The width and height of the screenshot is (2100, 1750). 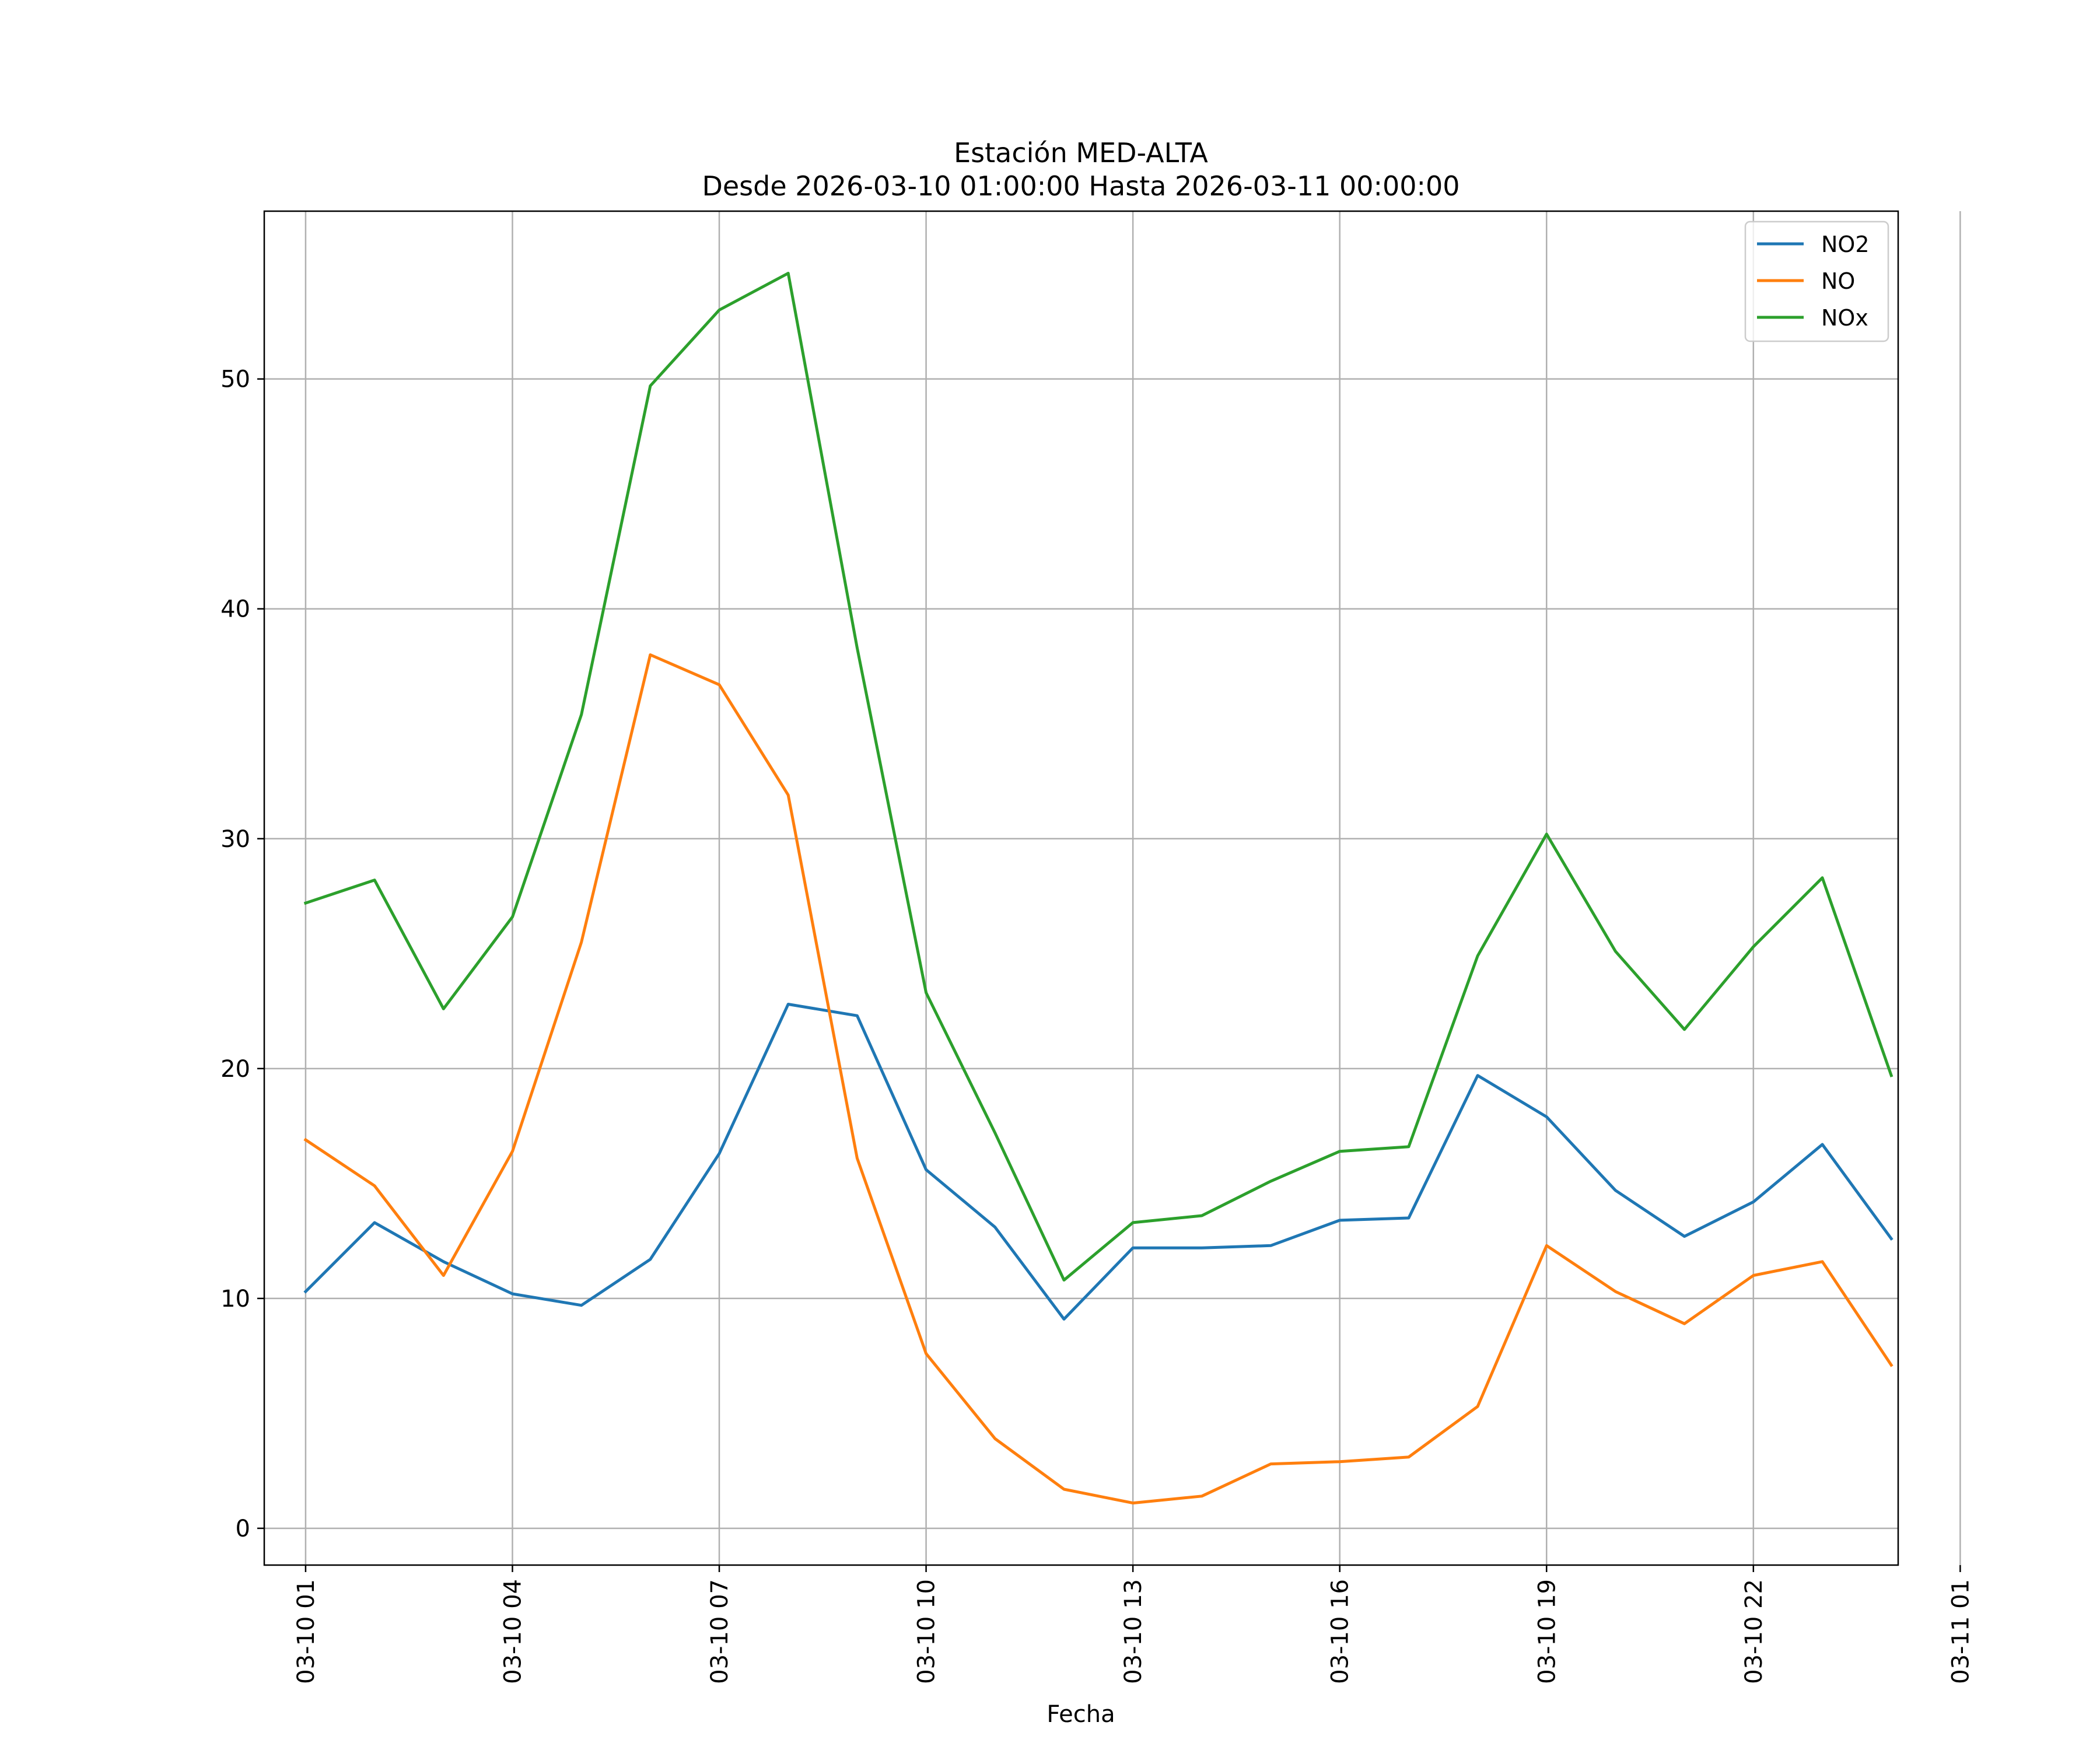 I want to click on x-axis-label: Fecha, so click(x=1080, y=1714).